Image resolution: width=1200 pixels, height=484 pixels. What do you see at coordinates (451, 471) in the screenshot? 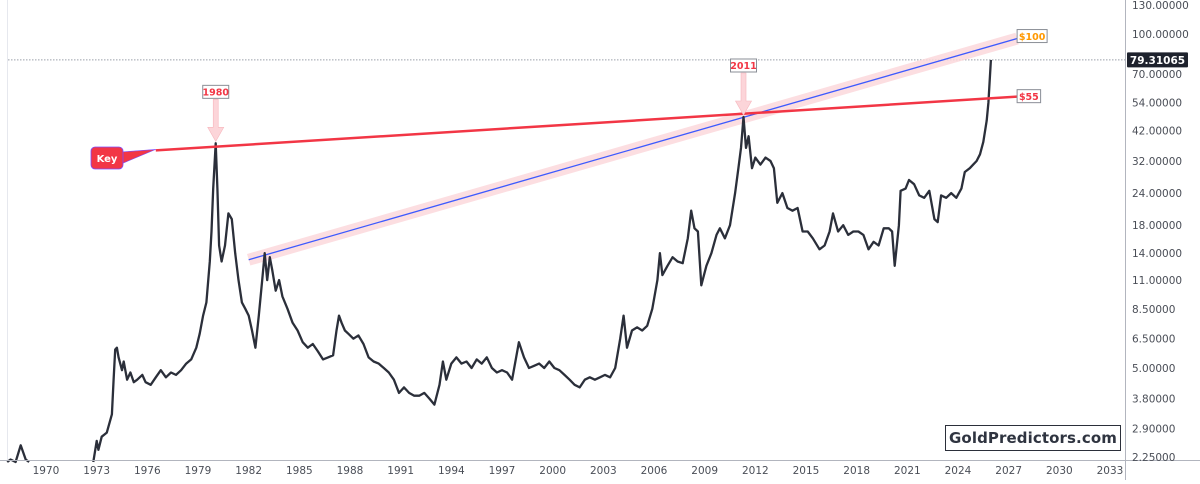
I see `x-tick-label: 1994` at bounding box center [451, 471].